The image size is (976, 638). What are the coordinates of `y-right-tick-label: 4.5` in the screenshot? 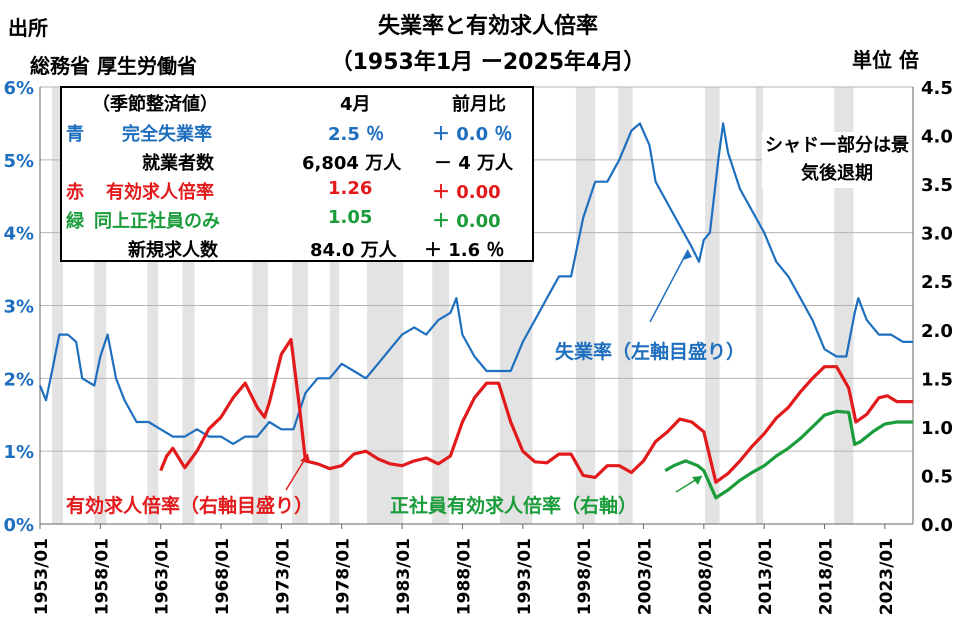 It's located at (937, 88).